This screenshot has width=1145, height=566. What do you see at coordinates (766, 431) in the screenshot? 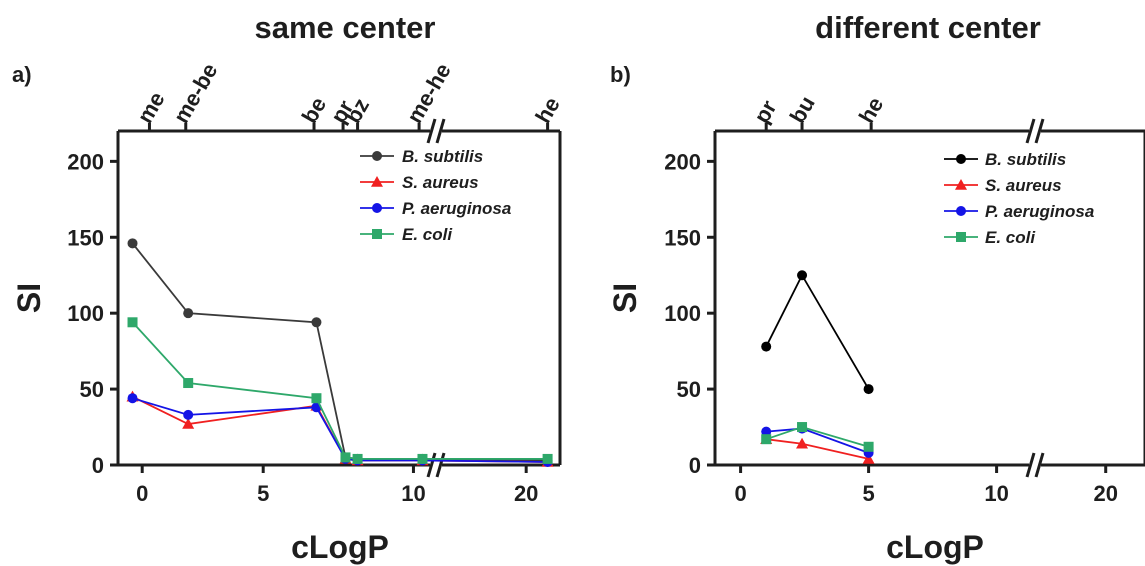
I see `panel-b-series-3-point` at bounding box center [766, 431].